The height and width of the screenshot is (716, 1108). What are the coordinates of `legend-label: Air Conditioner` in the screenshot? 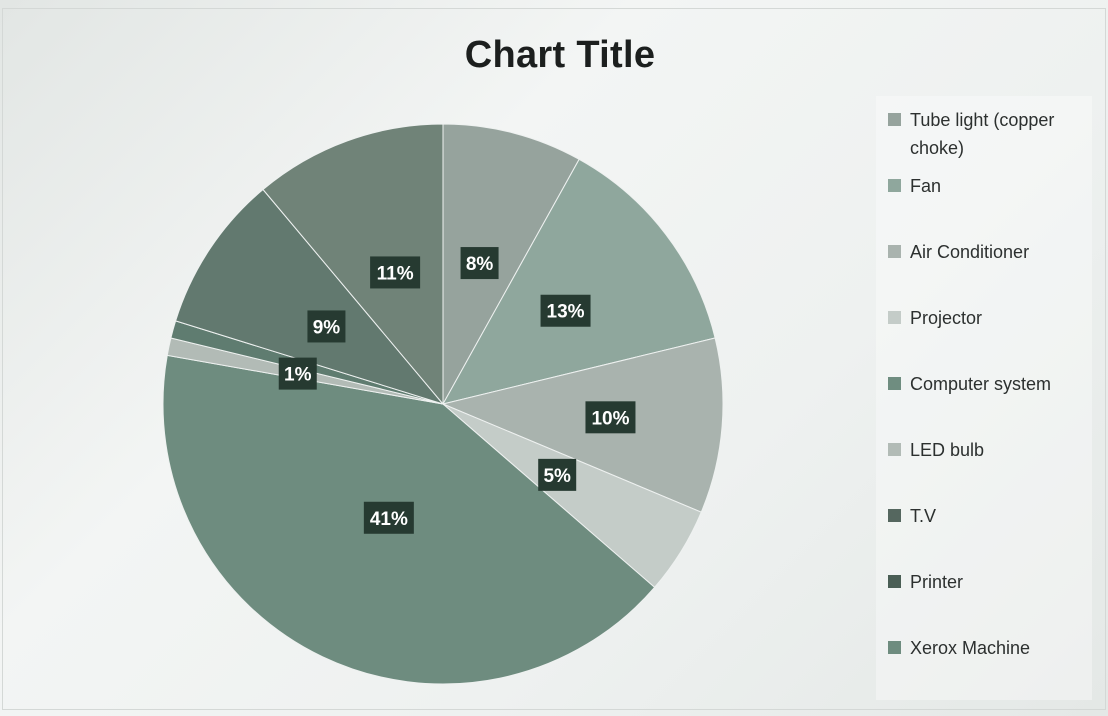 It's located at (970, 252).